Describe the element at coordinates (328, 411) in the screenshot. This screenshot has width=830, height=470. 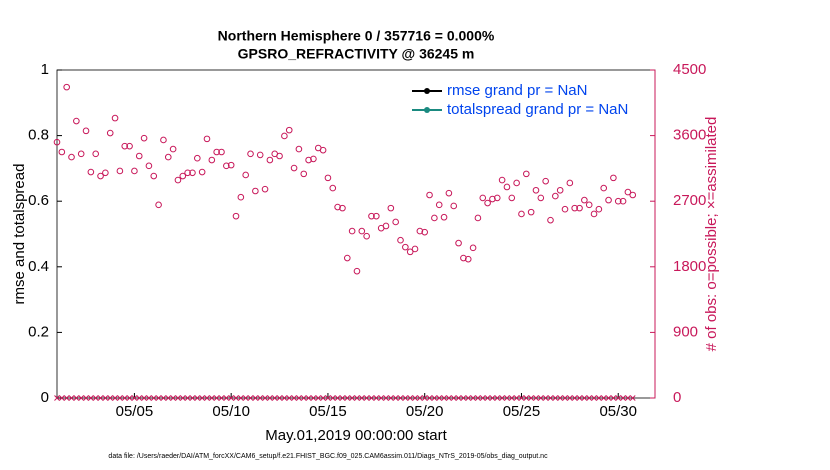
I see `x-tick-label: 05/15` at that location.